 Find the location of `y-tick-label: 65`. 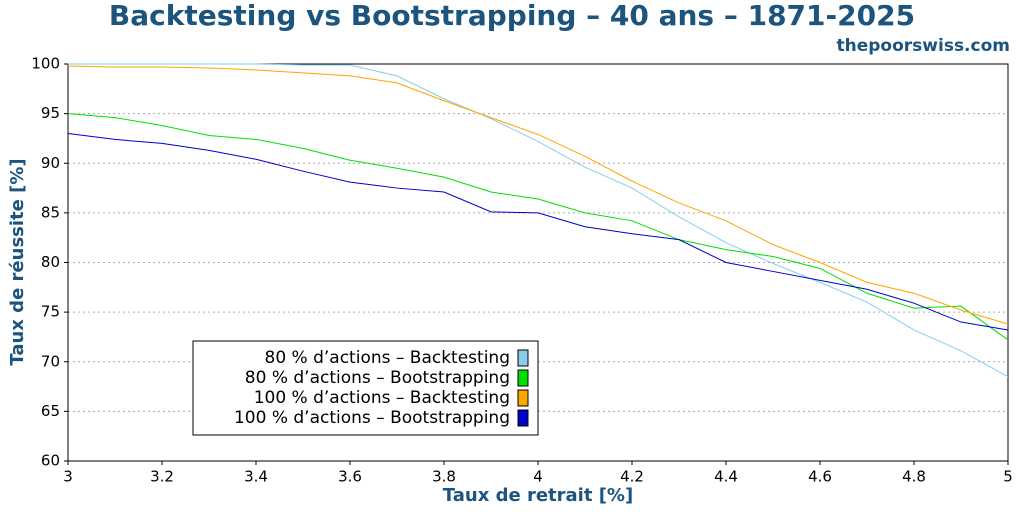

y-tick-label: 65 is located at coordinates (50, 411).